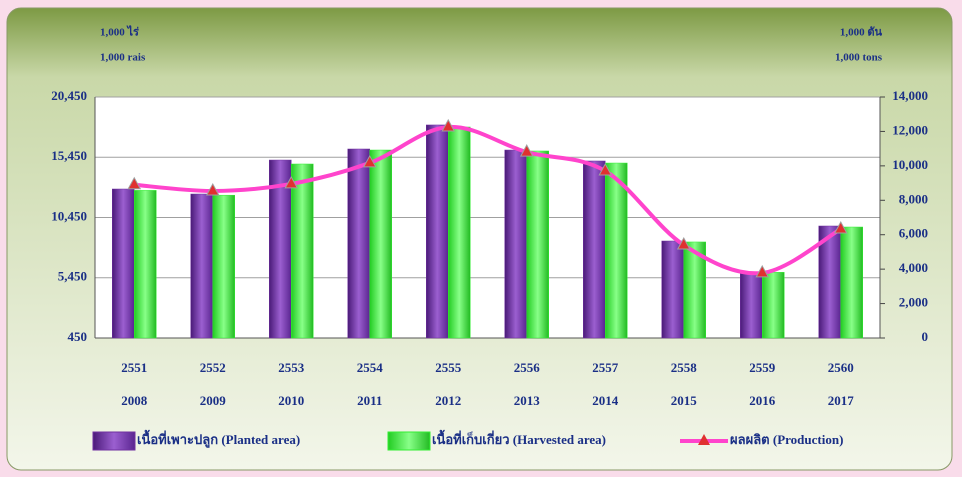 This screenshot has height=477, width=962. I want to click on y-tick-label: 450, so click(78, 336).